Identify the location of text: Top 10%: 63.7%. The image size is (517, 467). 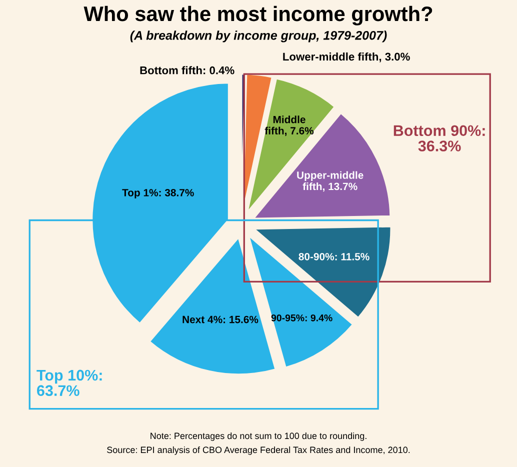
(69, 383).